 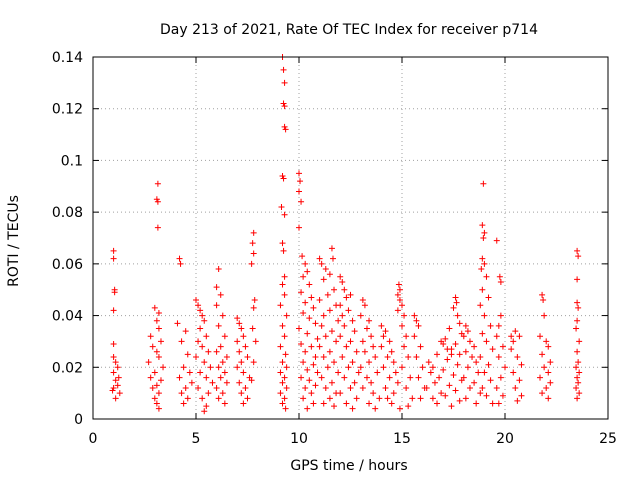 I want to click on y-tick-label: 0.1, so click(x=72, y=161).